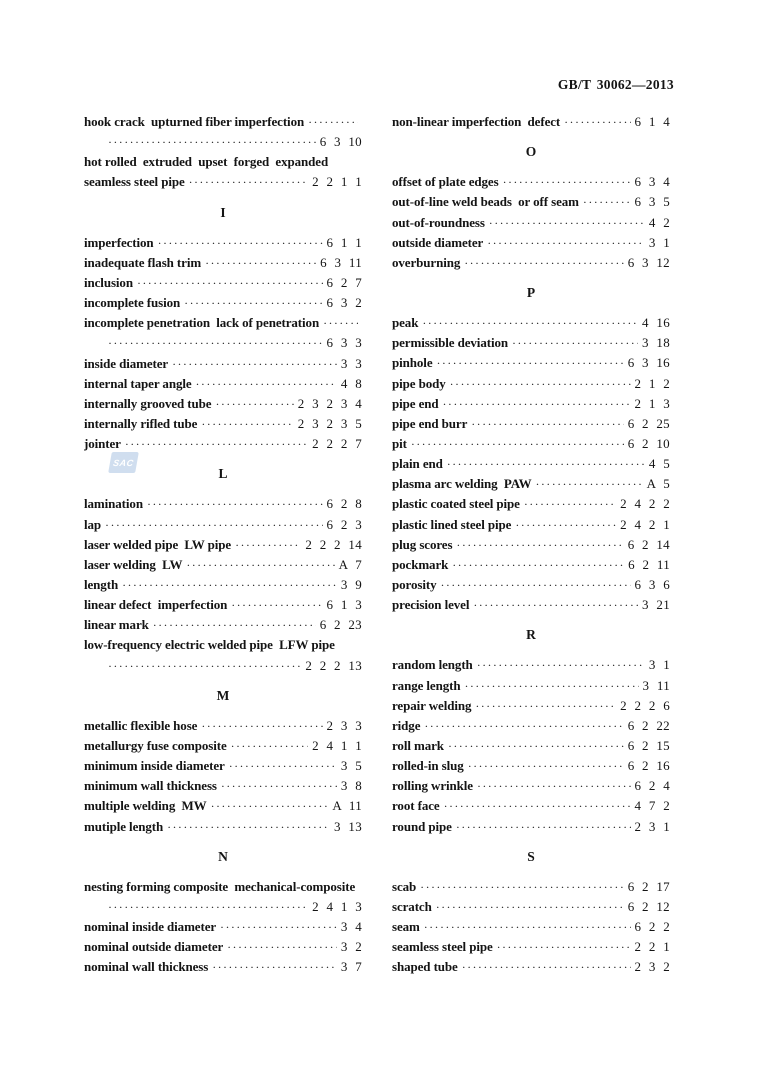 This screenshot has width=759, height=1073. What do you see at coordinates (154, 947) in the screenshot?
I see `index-term: nominal outside diameter` at bounding box center [154, 947].